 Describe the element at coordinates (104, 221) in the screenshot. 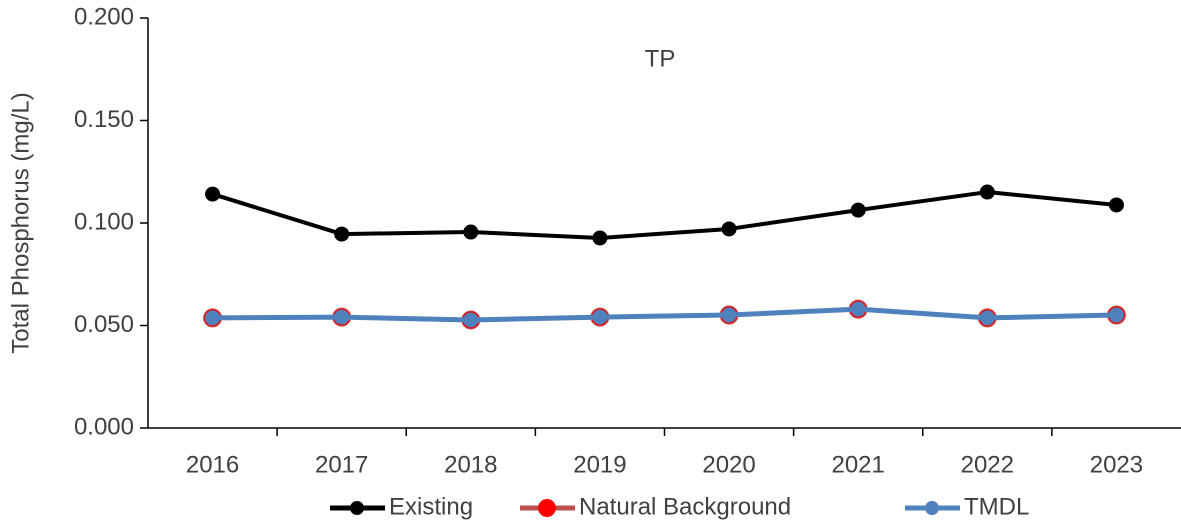

I see `y-tick-label: 0.100` at that location.